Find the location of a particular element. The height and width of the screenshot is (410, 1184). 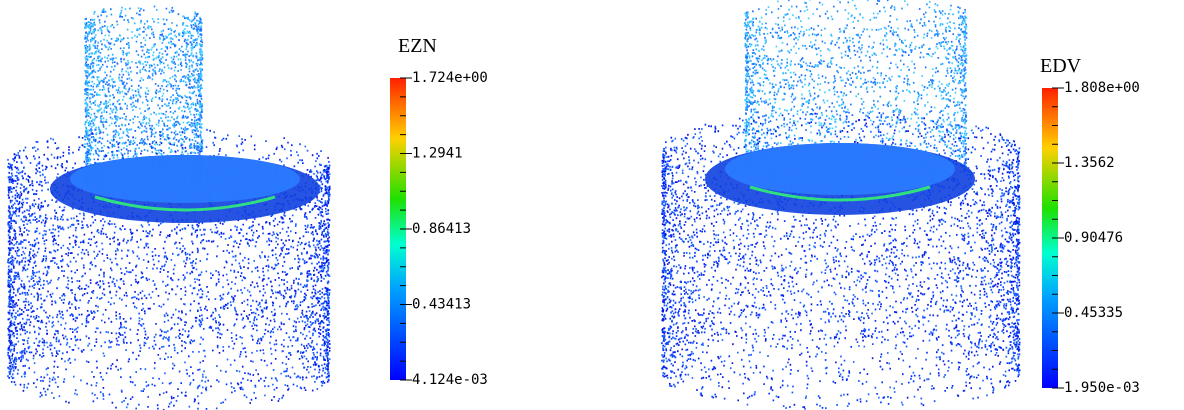

colorbar-tick-label: 0.43413 is located at coordinates (441, 305).